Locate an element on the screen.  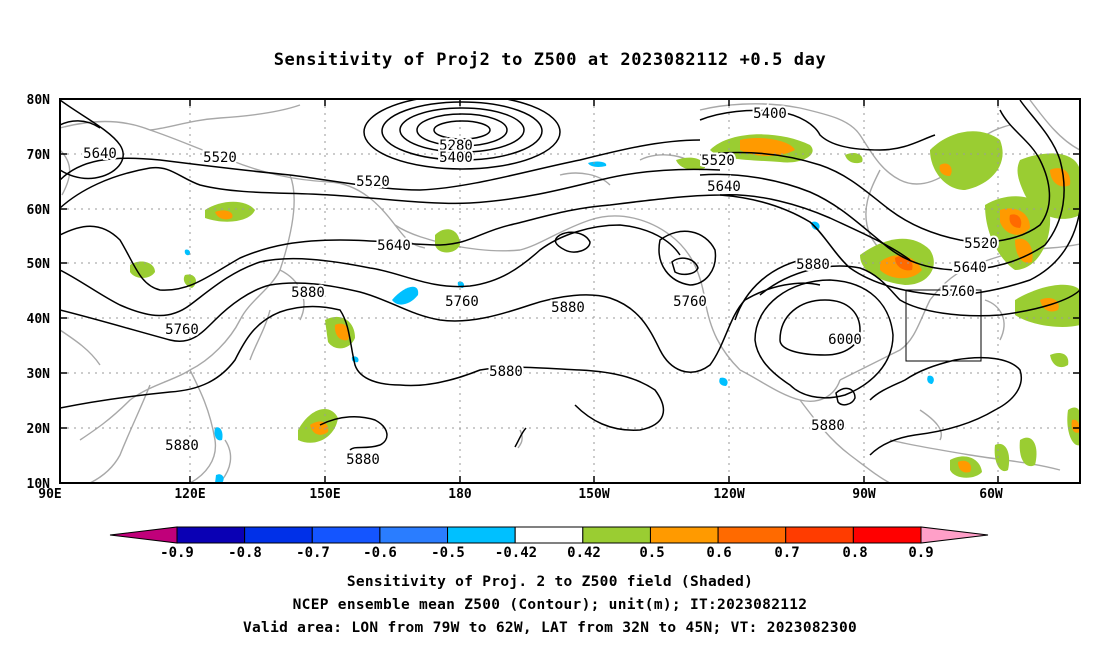
contour-label: 6000 is located at coordinates (845, 340).